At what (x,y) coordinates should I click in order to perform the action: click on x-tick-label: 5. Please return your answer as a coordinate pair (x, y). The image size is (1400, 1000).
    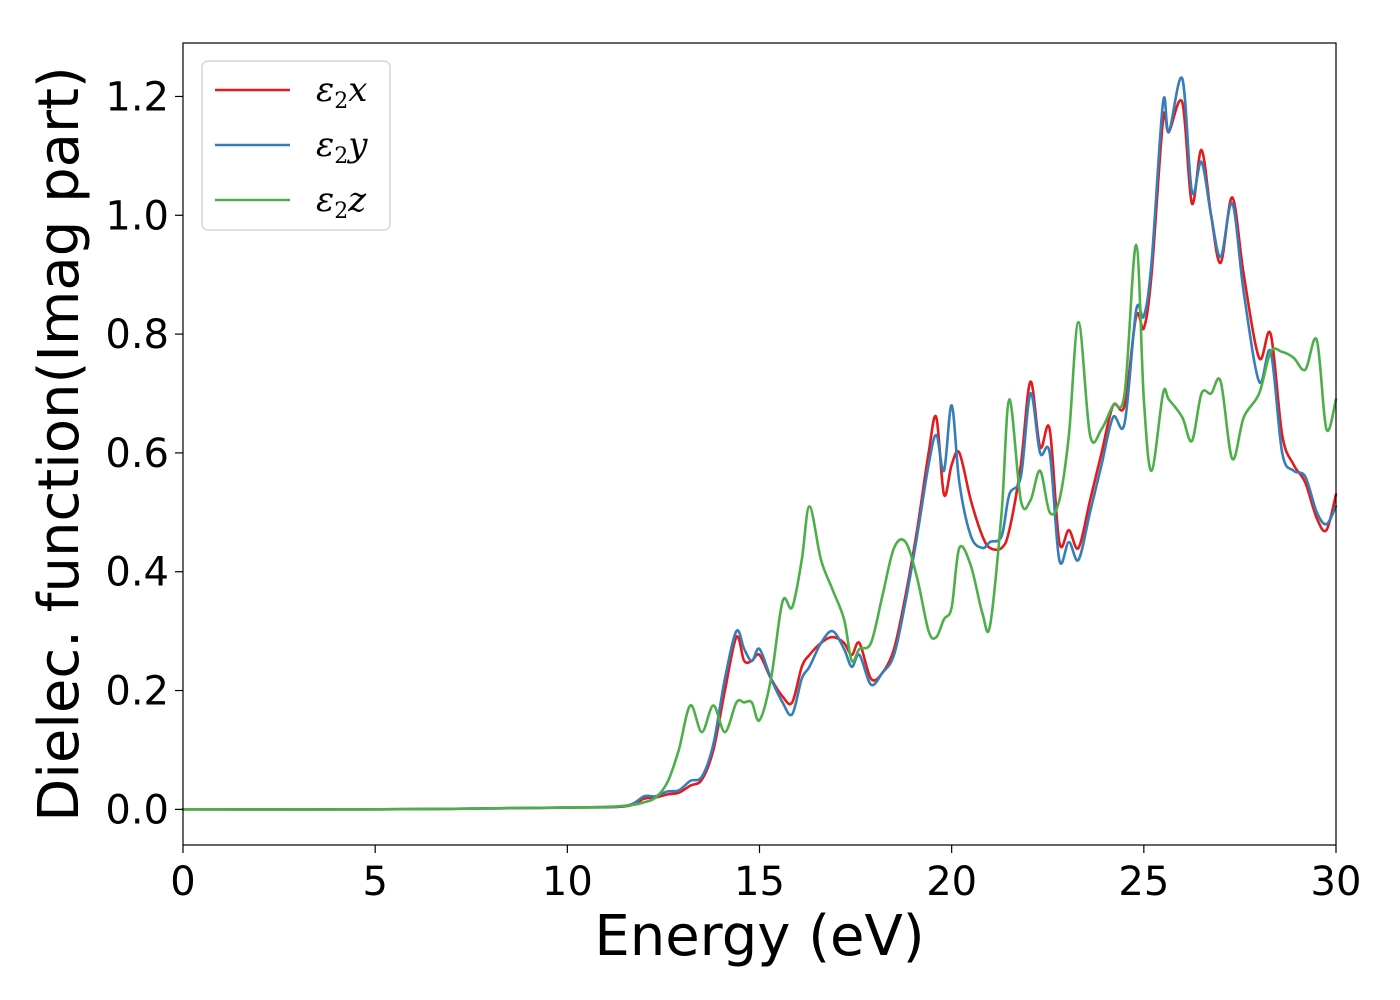
    Looking at the image, I should click on (374, 882).